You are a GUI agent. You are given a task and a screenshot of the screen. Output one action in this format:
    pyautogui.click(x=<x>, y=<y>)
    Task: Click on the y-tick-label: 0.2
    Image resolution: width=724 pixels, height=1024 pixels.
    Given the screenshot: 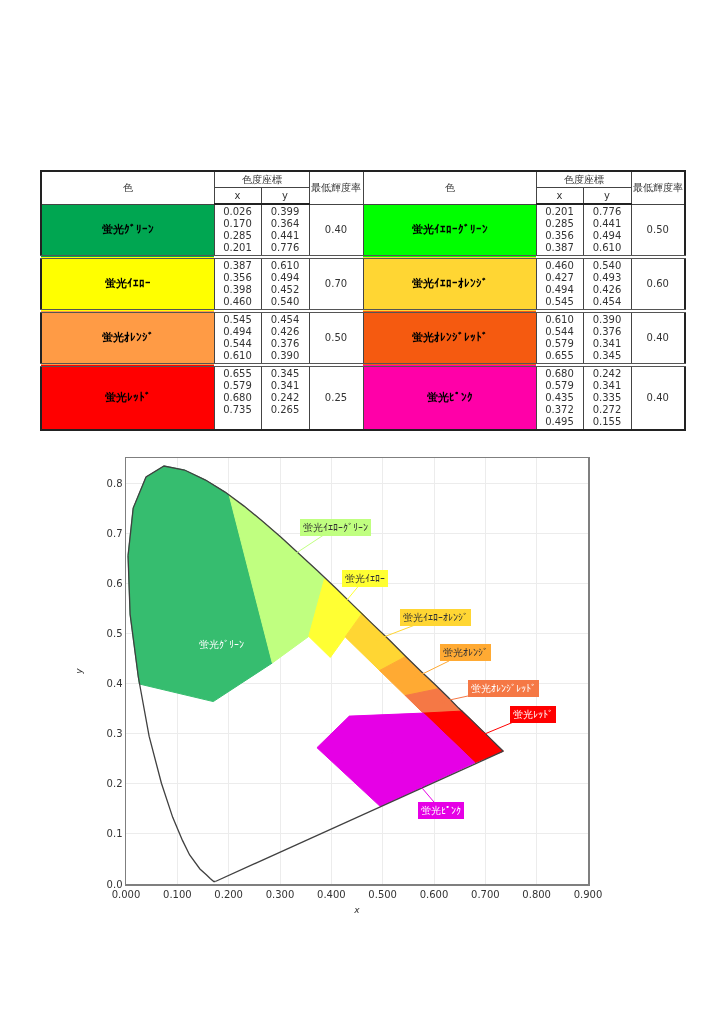 What is the action you would take?
    pyautogui.click(x=114, y=784)
    